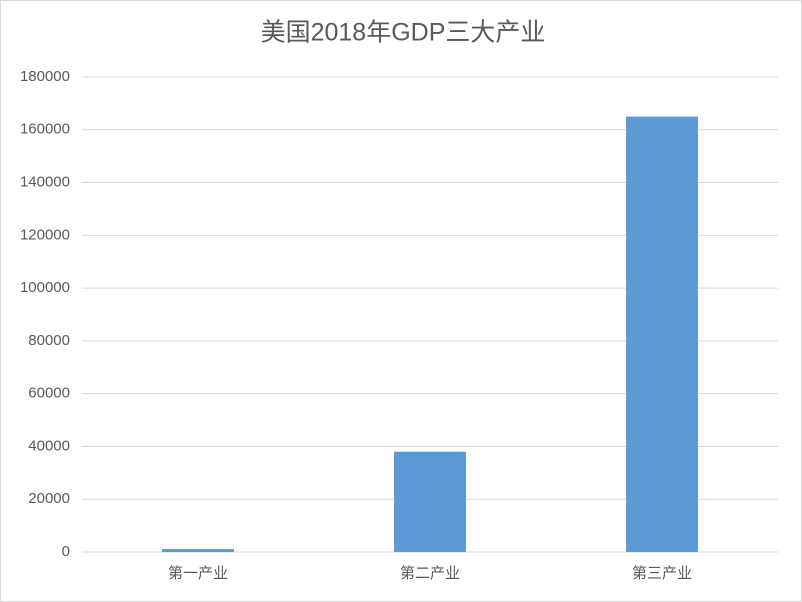 The image size is (802, 602). What do you see at coordinates (49, 498) in the screenshot?
I see `y-tick-label: 20000` at bounding box center [49, 498].